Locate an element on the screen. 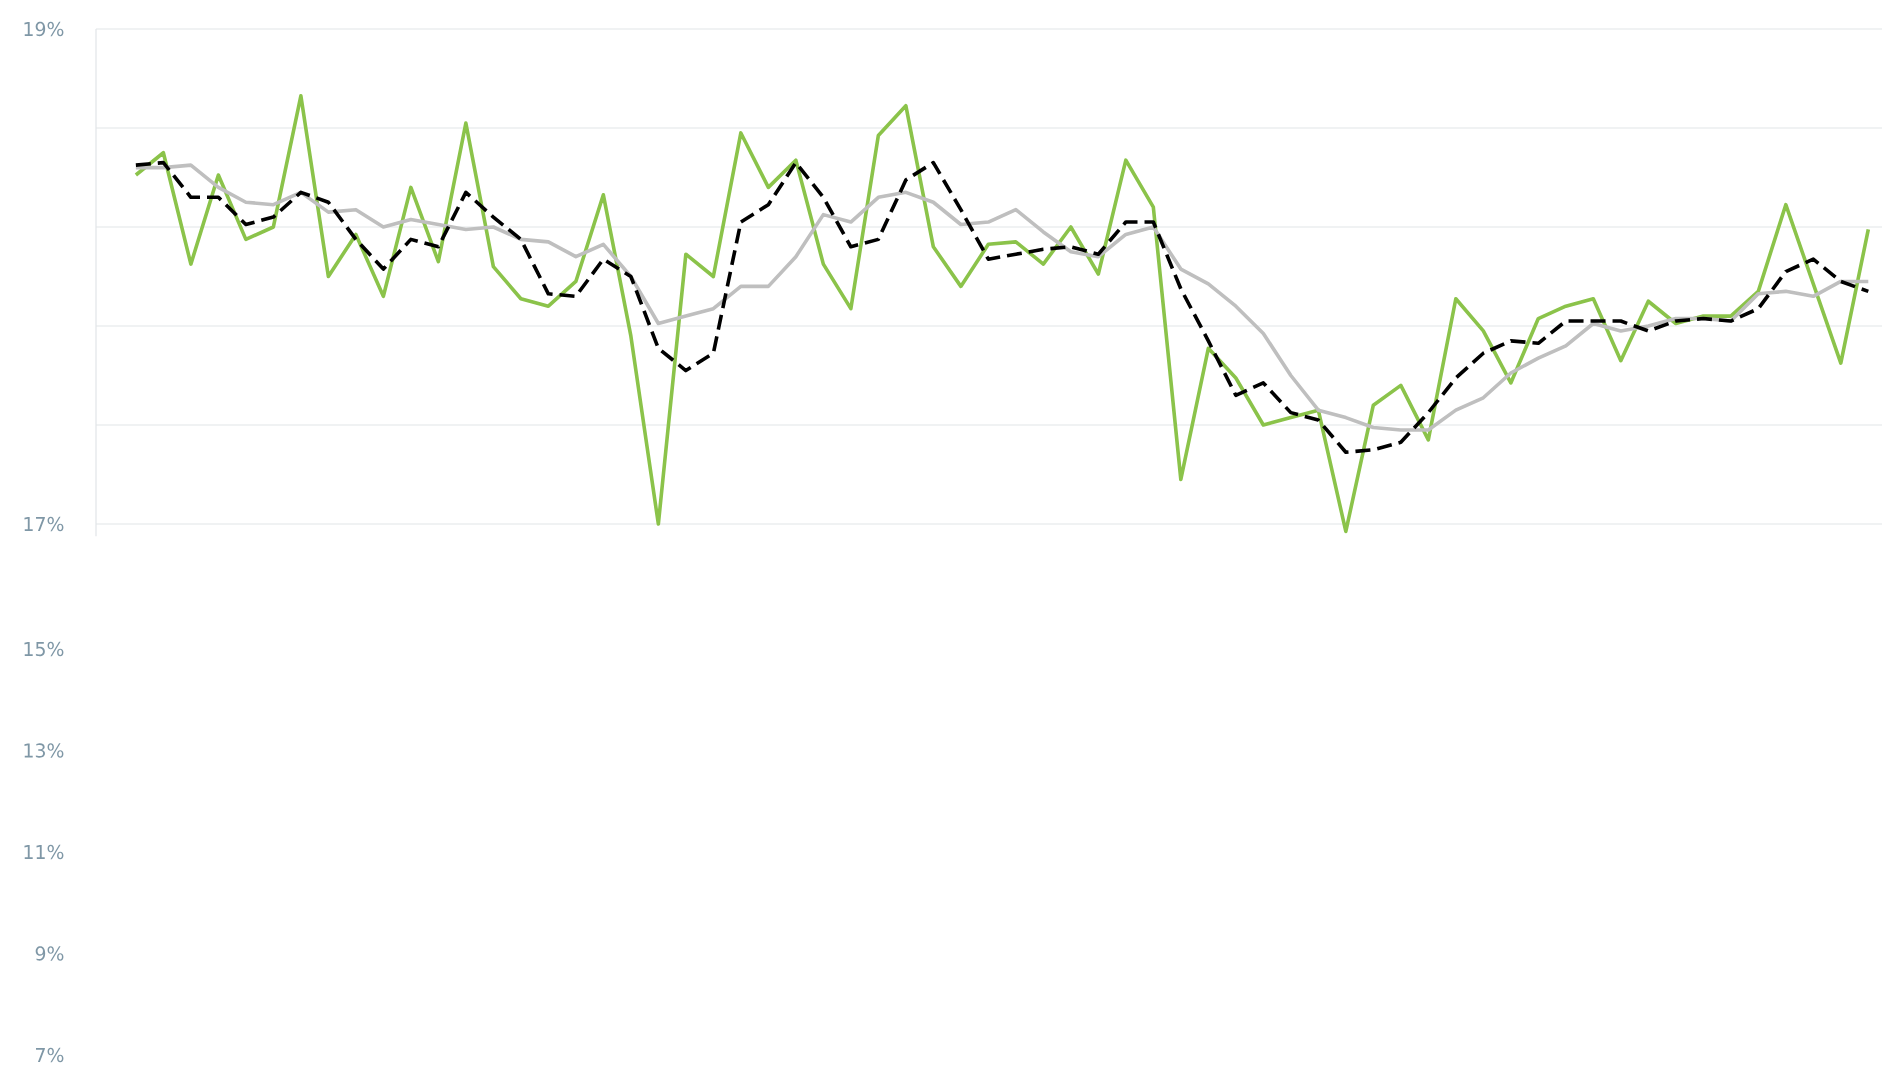 This screenshot has height=1068, width=1882. y-tick-label: 7% is located at coordinates (50, 1055).